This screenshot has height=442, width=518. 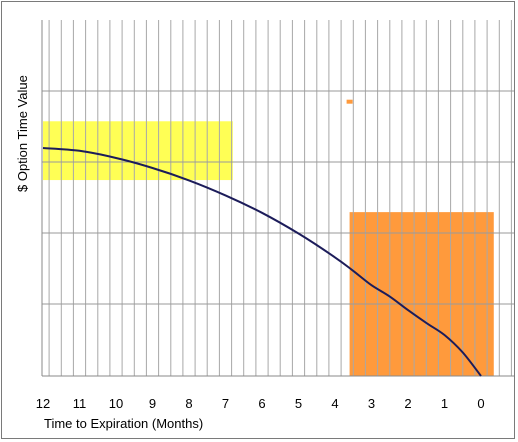 I want to click on markers, so click(x=349, y=101).